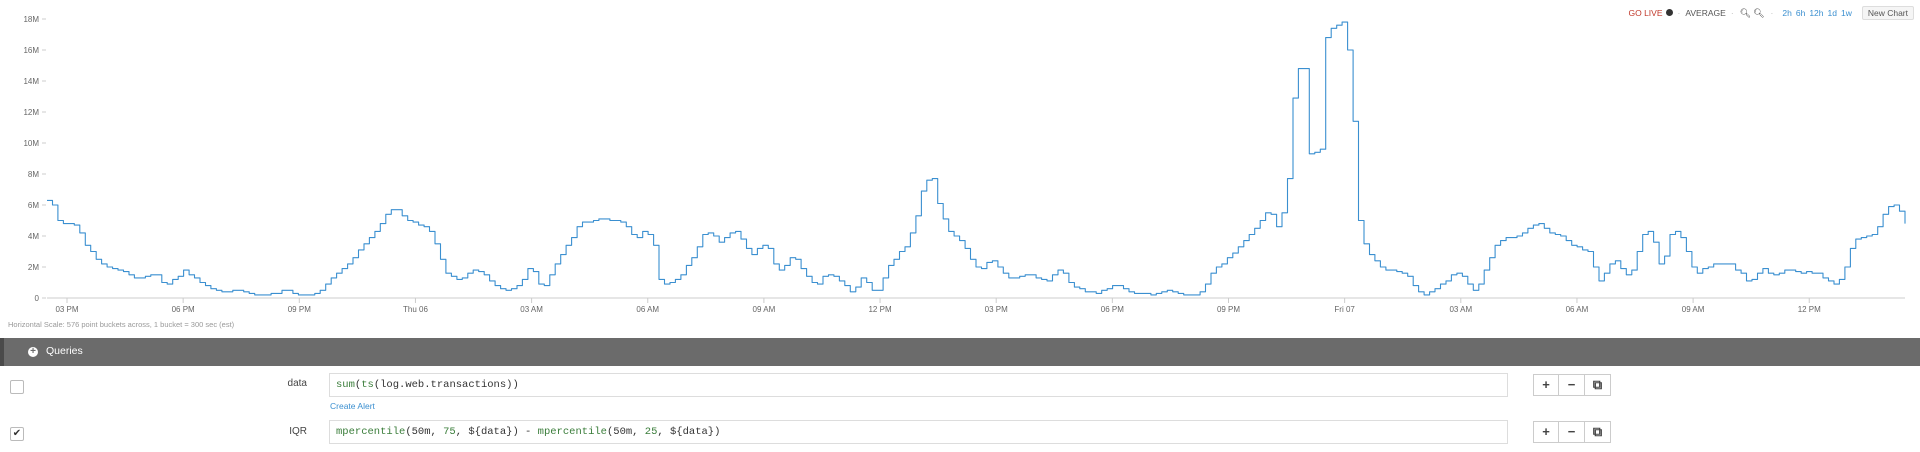 The height and width of the screenshot is (452, 1920). I want to click on query-name-iqr: IQR, so click(298, 431).